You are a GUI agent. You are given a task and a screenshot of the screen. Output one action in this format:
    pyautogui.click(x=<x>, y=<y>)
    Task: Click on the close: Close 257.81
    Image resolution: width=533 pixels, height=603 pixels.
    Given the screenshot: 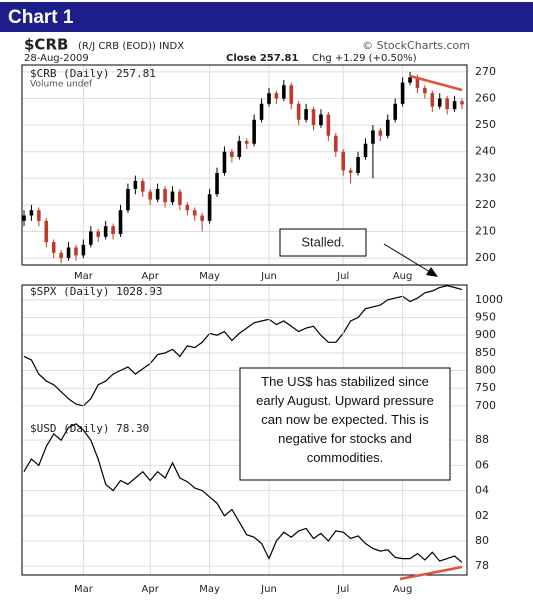 What is the action you would take?
    pyautogui.click(x=262, y=58)
    